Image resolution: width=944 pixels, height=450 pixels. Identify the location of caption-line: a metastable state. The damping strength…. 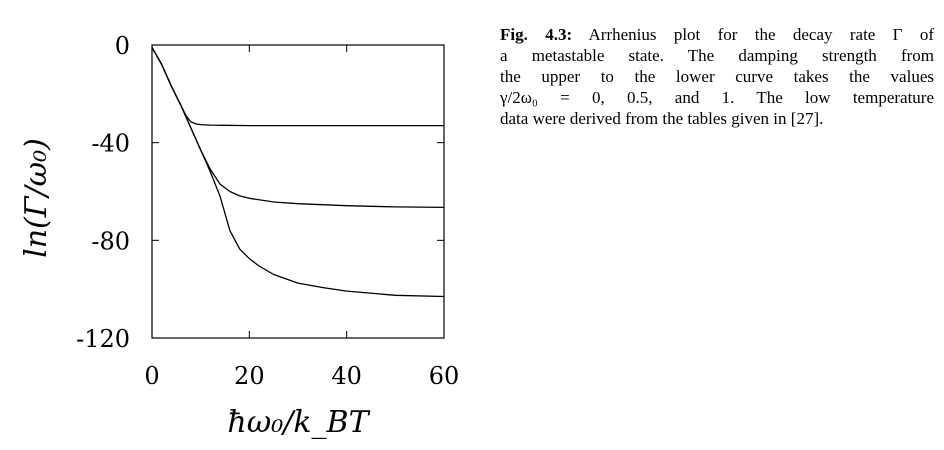
(717, 55).